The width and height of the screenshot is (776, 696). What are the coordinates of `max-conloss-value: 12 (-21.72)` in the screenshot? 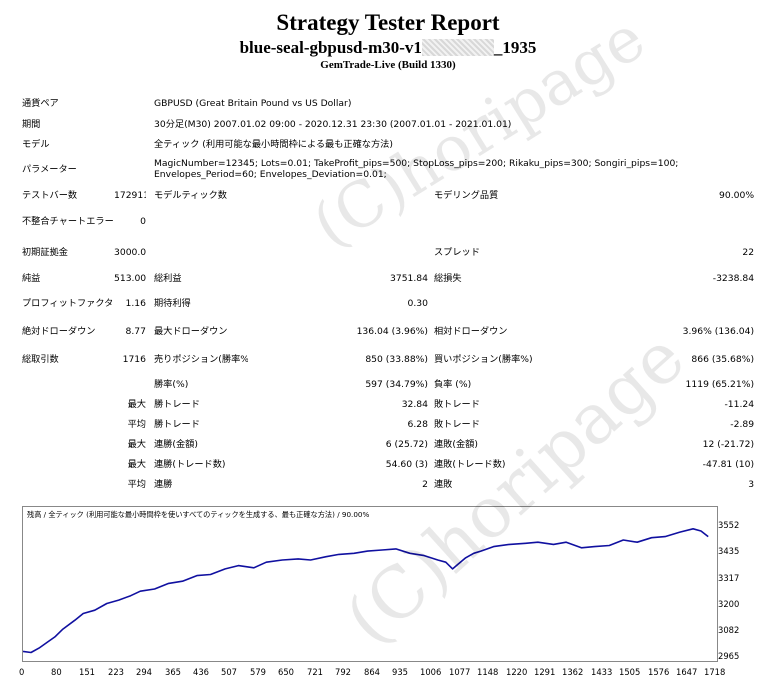 It's located at (728, 444).